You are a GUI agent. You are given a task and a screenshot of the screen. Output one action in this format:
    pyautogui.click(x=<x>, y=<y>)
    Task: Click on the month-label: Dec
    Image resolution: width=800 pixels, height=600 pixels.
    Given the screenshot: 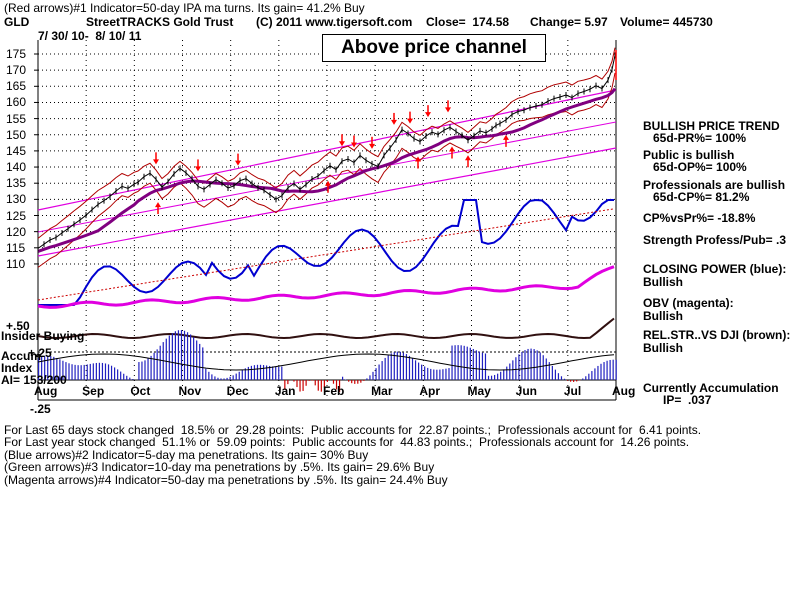 What is the action you would take?
    pyautogui.click(x=237, y=391)
    